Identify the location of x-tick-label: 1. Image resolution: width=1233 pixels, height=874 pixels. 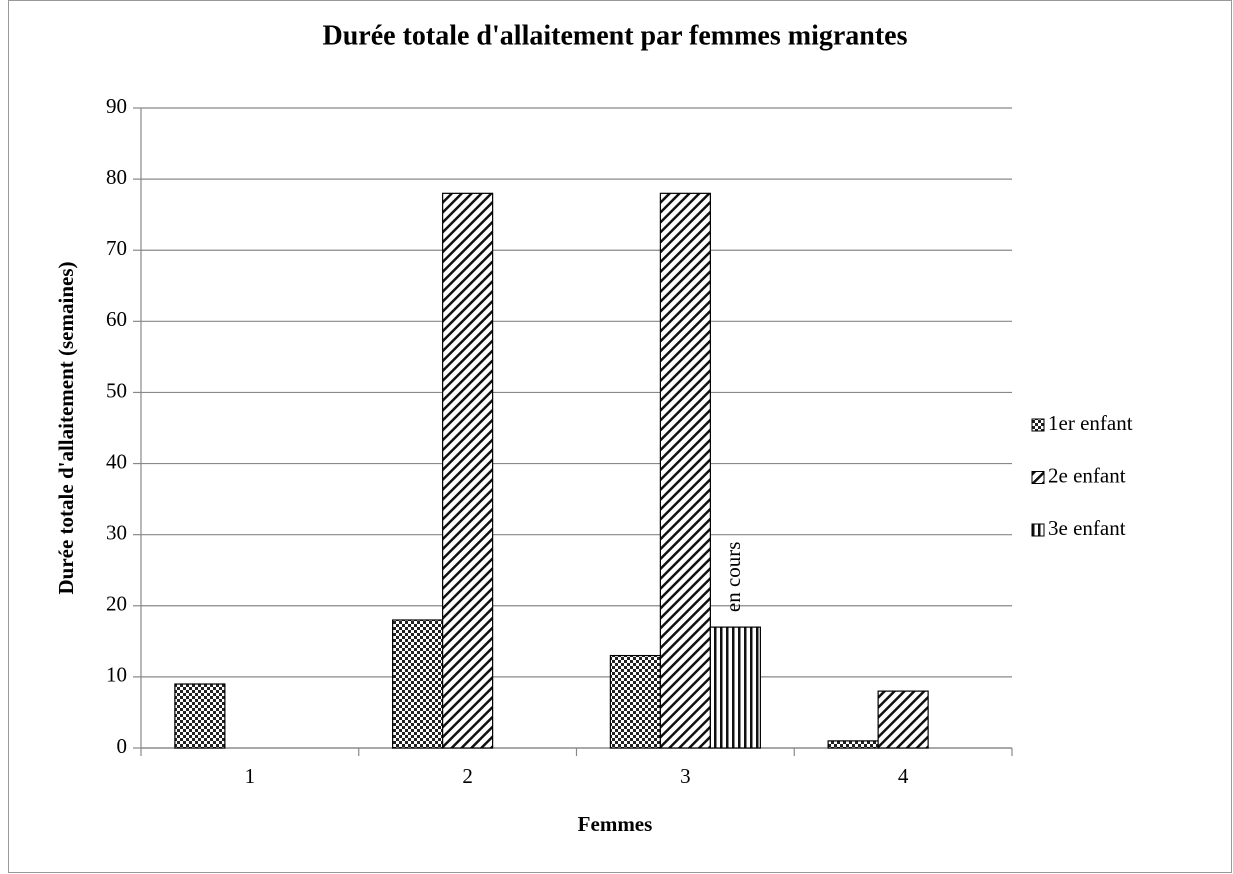
(250, 776).